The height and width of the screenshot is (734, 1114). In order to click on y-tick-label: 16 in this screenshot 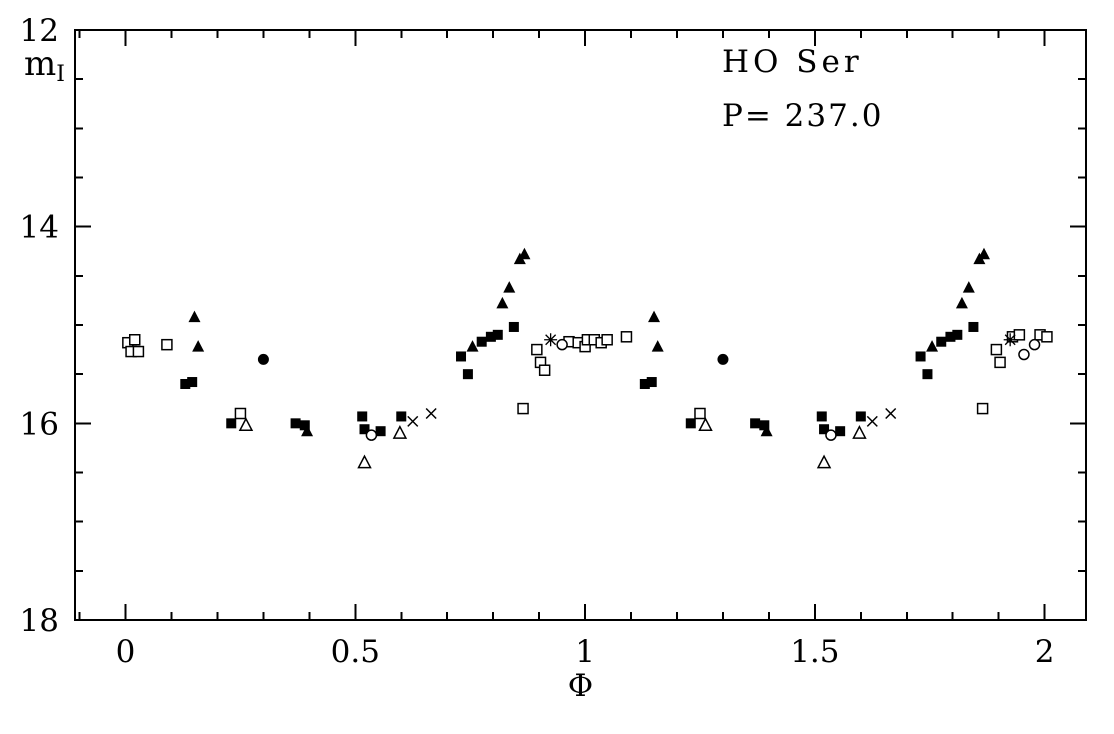, I will do `click(39, 424)`.